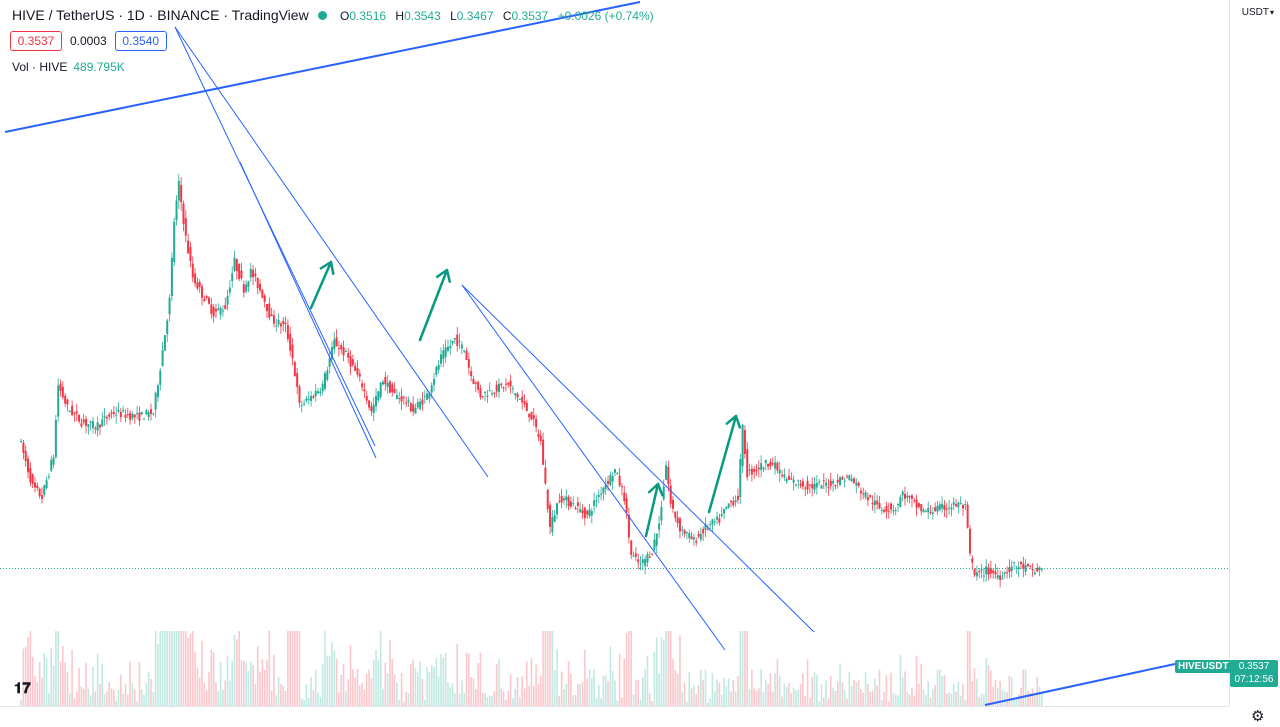  What do you see at coordinates (1258, 12) in the screenshot?
I see `currency-selector: USDT` at bounding box center [1258, 12].